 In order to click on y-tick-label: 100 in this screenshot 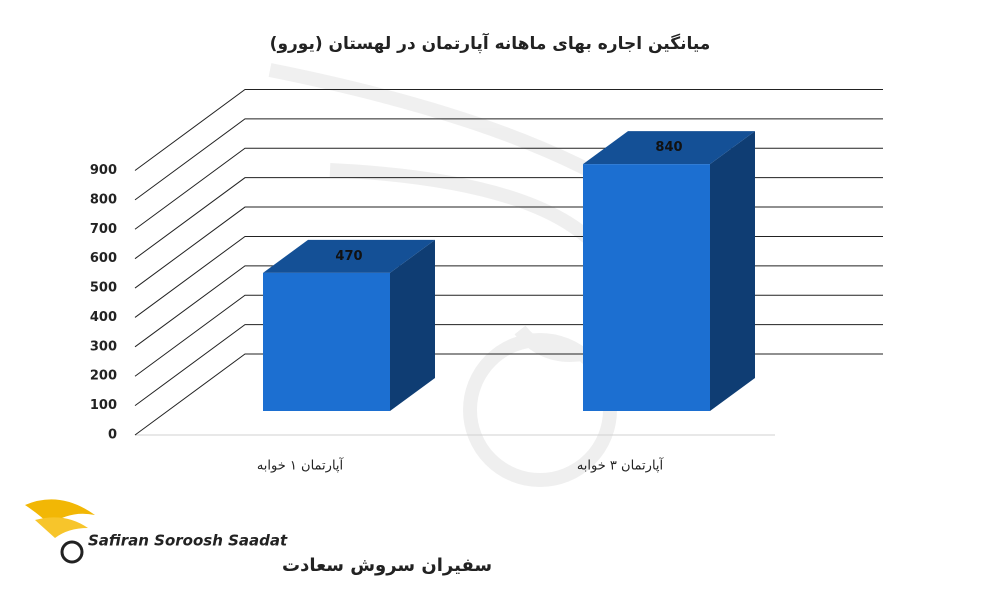, I will do `click(103, 405)`.